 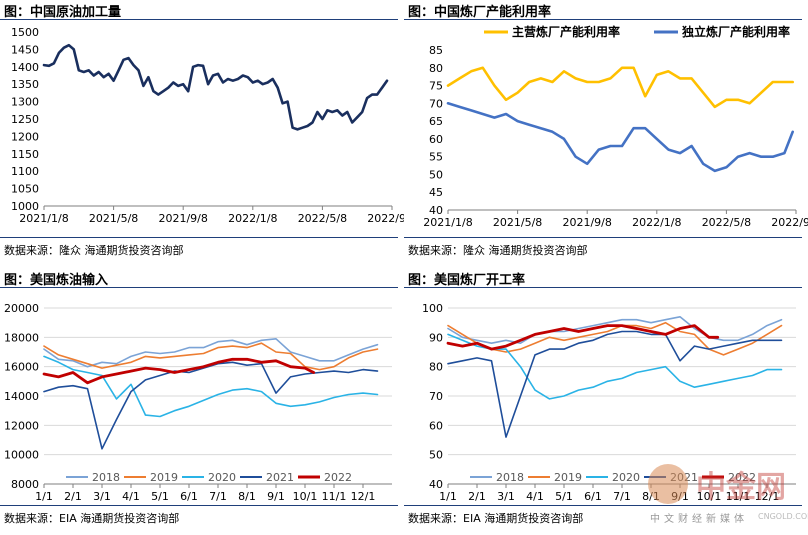 I want to click on watermark-subtitle: 中文财经新媒体, so click(x=699, y=519).